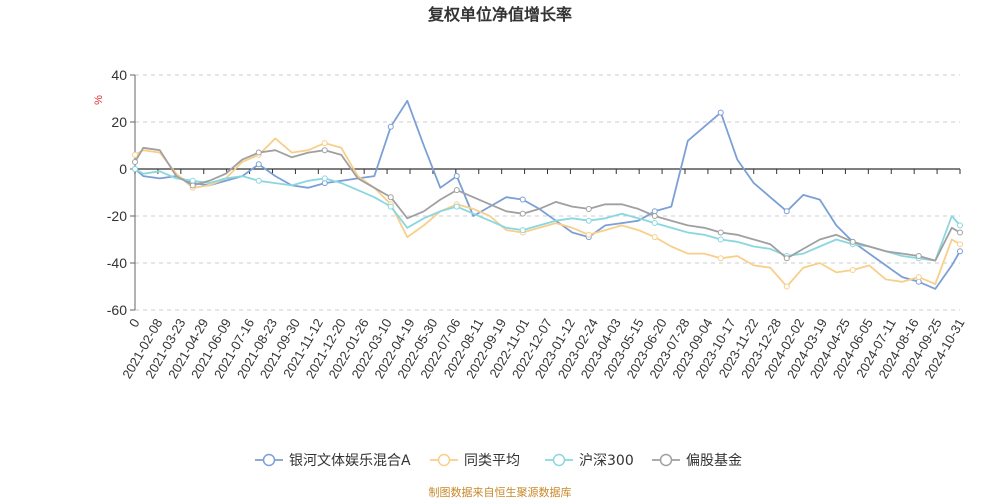 The image size is (1000, 500). I want to click on legend-label: 沪深300, so click(606, 461).